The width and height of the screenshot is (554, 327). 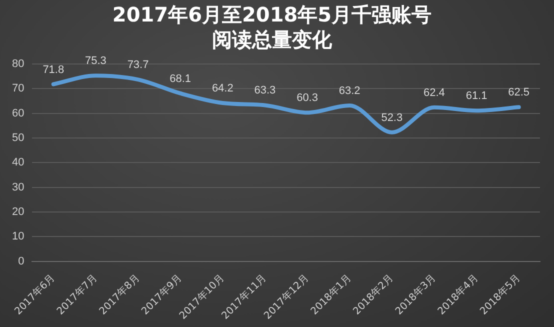 What do you see at coordinates (434, 92) in the screenshot?
I see `data-label: 62.4` at bounding box center [434, 92].